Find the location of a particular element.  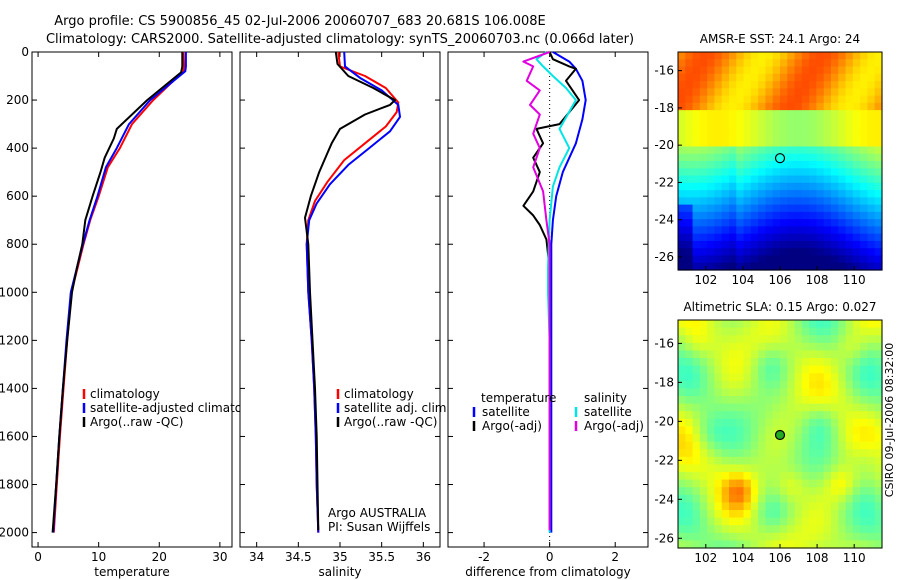

salinity-xtick-label: 35 is located at coordinates (339, 557).